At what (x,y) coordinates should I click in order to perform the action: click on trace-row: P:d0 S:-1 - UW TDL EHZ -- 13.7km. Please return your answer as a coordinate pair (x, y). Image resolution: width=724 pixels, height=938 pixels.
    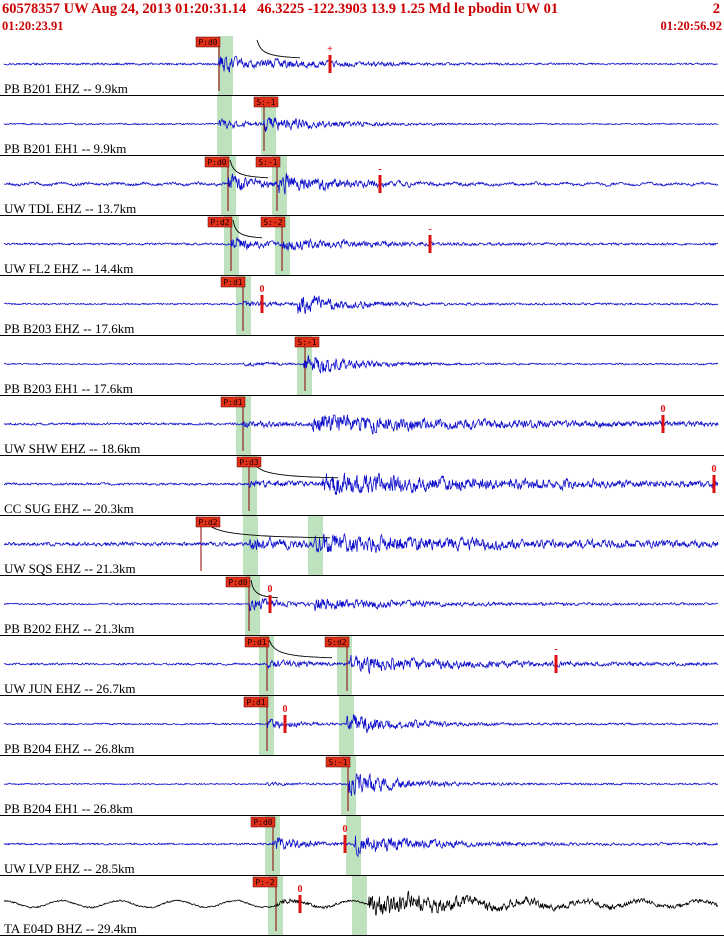
    Looking at the image, I should click on (362, 186).